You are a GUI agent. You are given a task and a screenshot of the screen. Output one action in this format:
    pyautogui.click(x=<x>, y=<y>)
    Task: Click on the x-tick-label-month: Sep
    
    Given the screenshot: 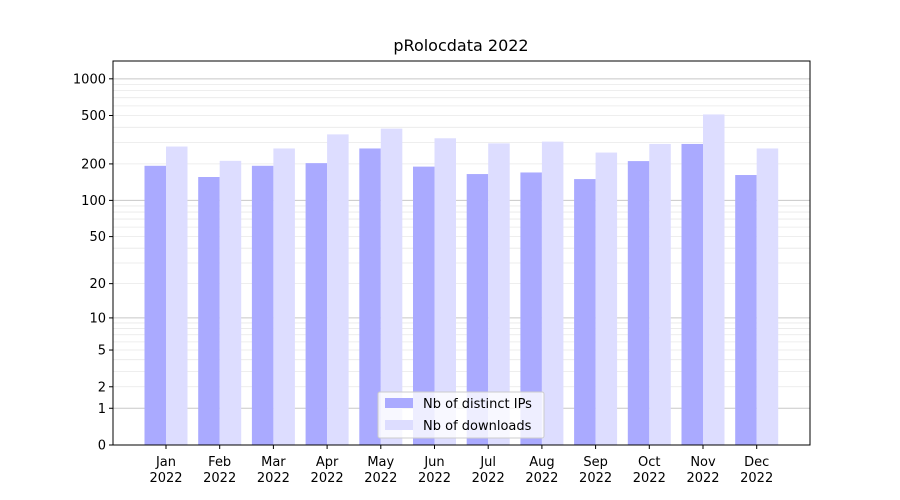 What is the action you would take?
    pyautogui.click(x=595, y=462)
    